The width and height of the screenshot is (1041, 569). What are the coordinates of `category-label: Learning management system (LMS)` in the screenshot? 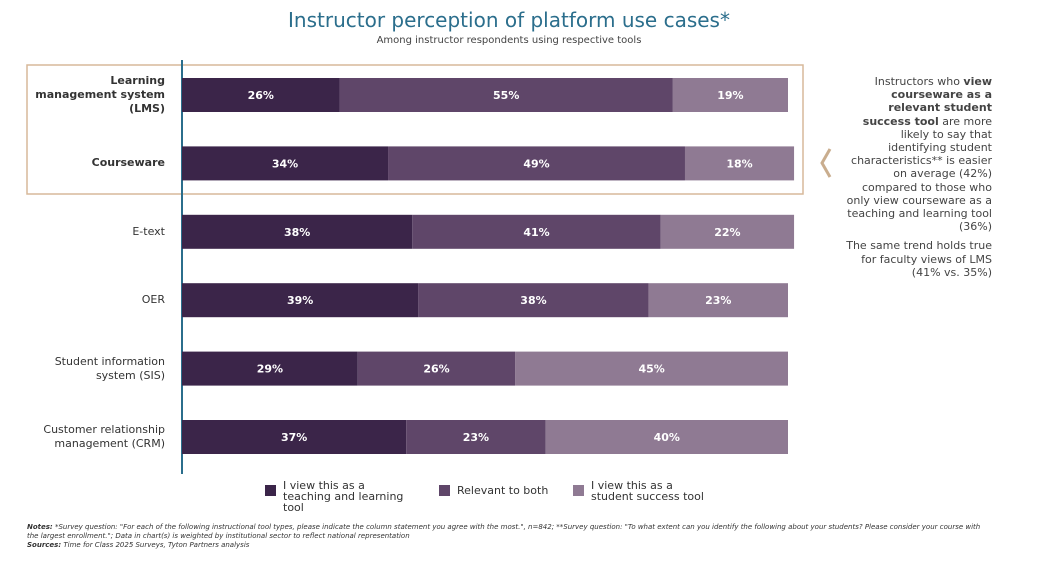 It's located at (100, 94).